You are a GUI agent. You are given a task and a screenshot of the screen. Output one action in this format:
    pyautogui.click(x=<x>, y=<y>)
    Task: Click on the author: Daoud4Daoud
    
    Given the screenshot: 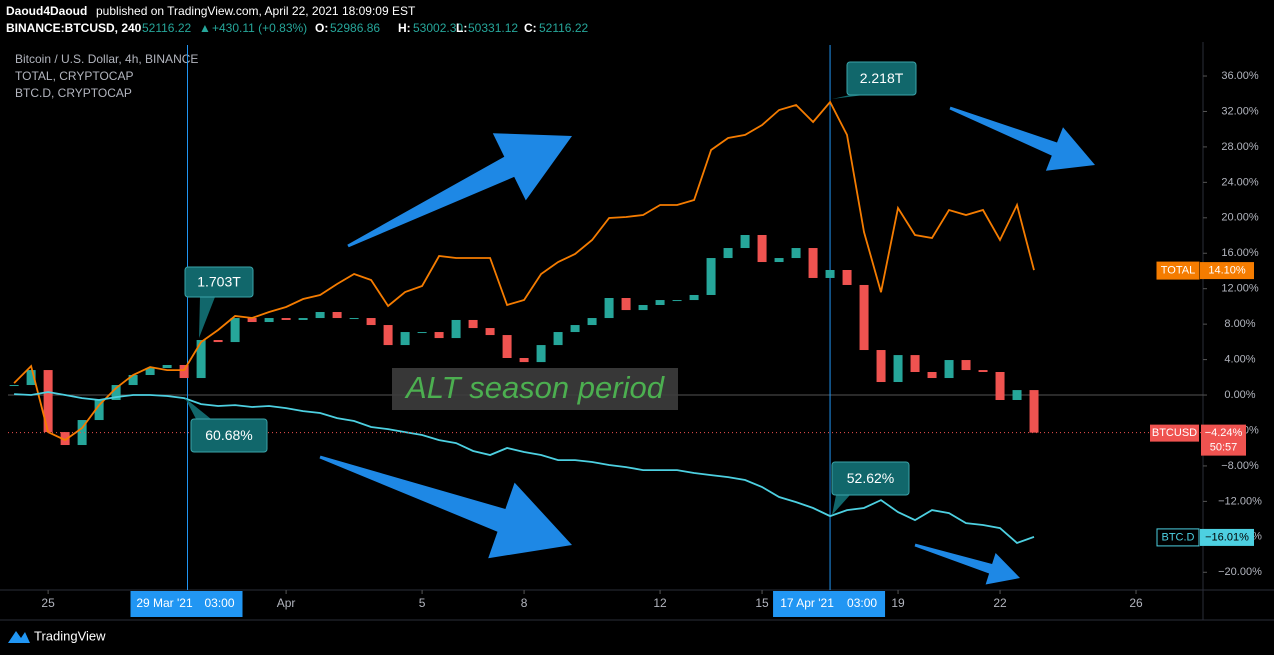 What is the action you would take?
    pyautogui.click(x=46, y=11)
    